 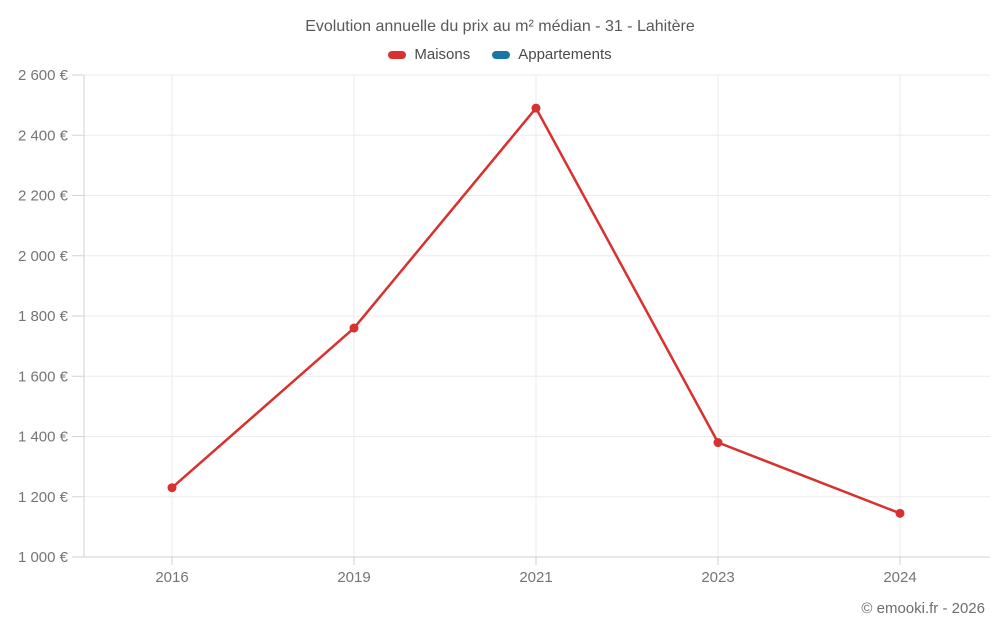 I want to click on legend-label-appartements: Appartements, so click(x=565, y=54).